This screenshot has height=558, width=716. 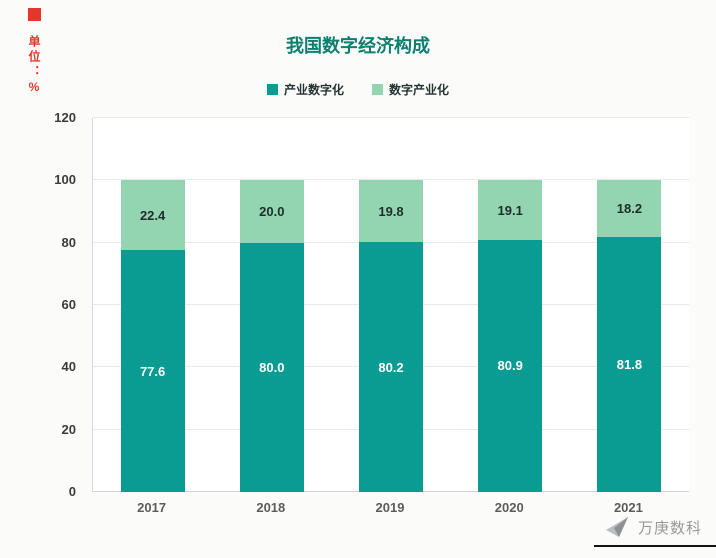 I want to click on watermark: 万庚数科, so click(x=653, y=527).